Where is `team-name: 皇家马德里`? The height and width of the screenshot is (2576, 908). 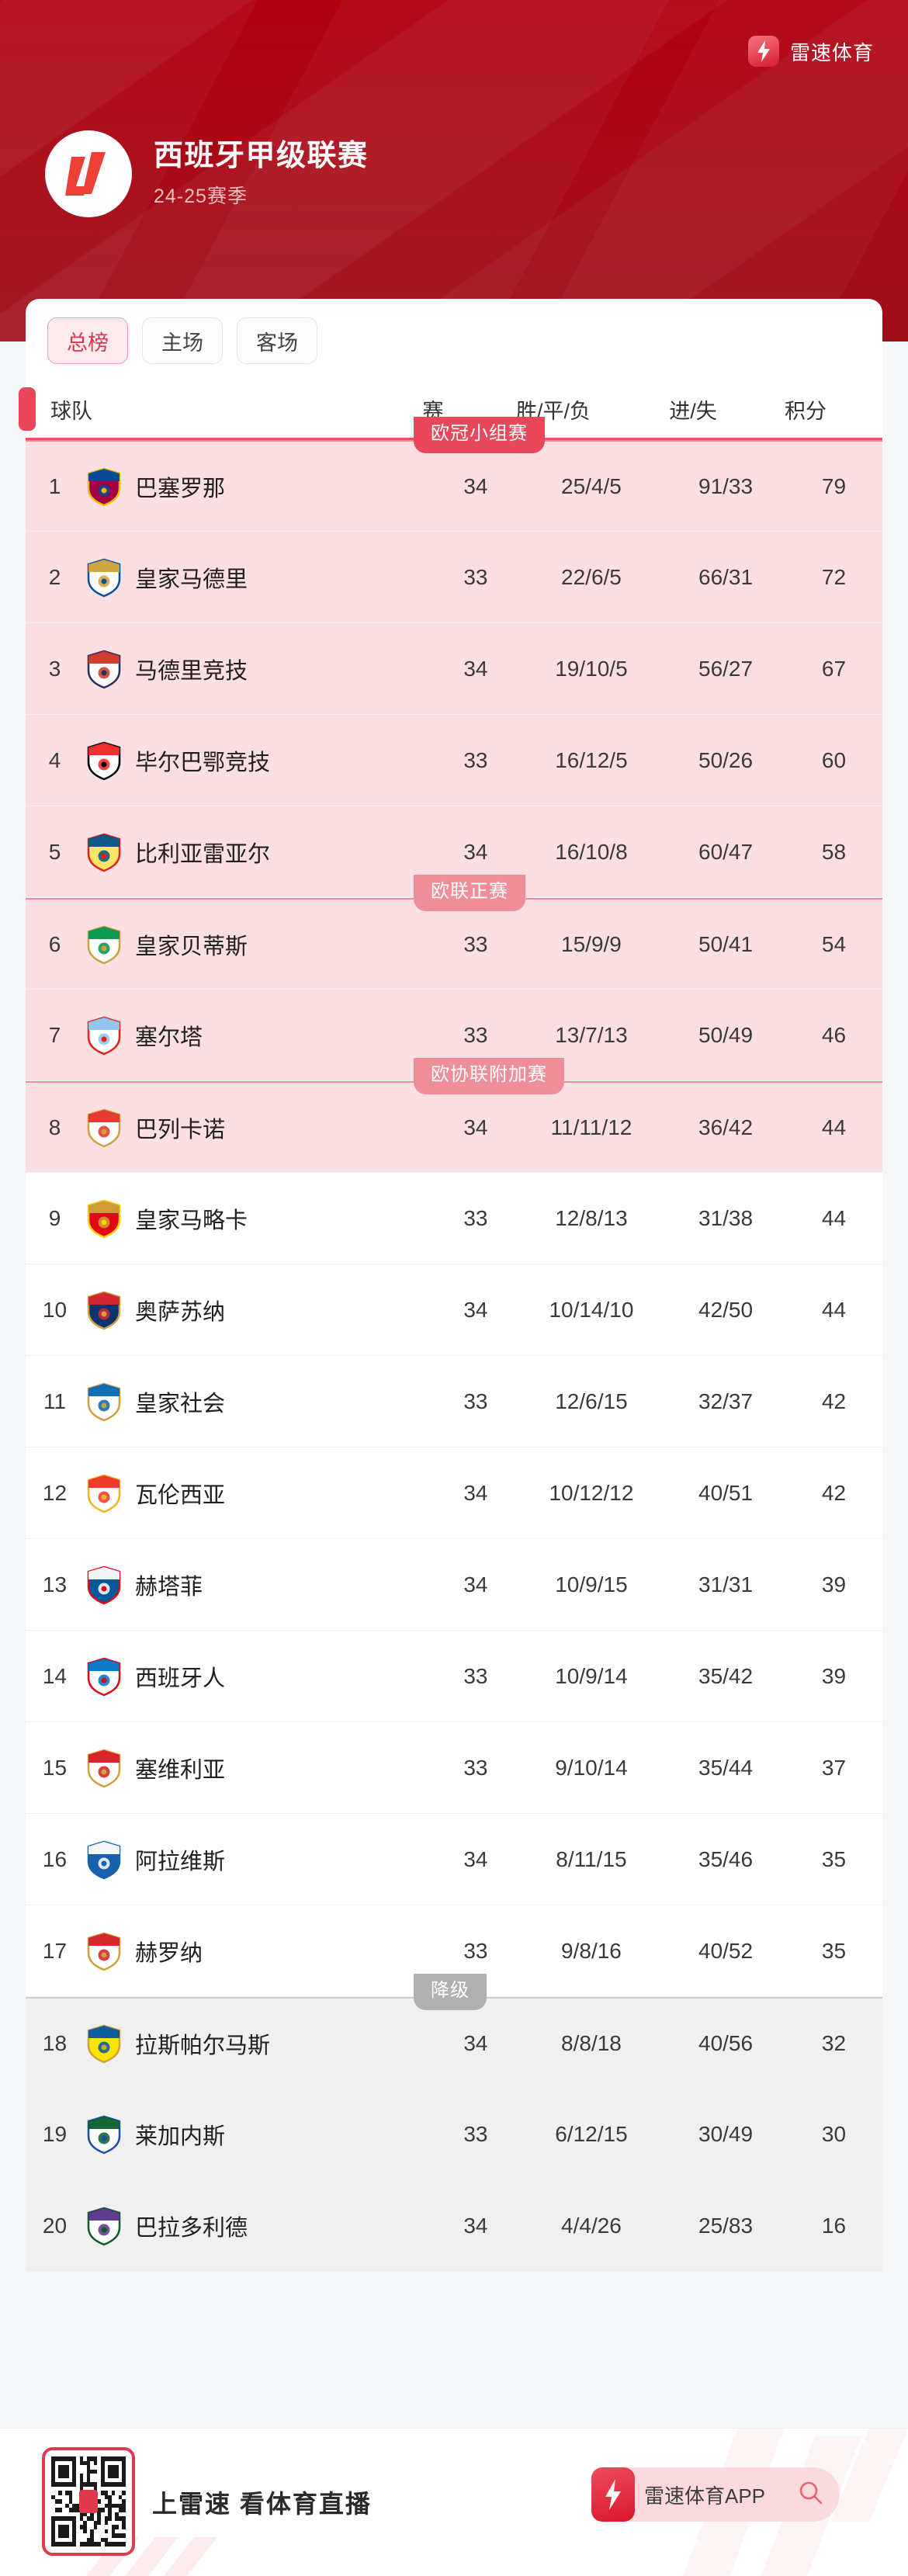
team-name: 皇家马德里 is located at coordinates (191, 579).